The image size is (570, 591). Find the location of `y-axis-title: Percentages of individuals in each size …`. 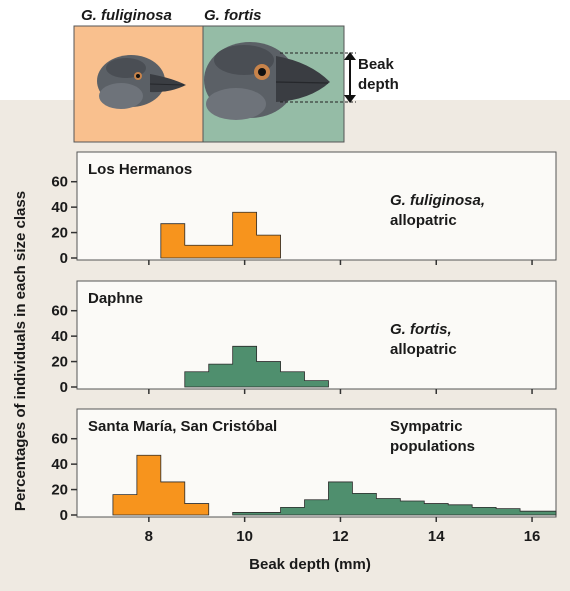

y-axis-title: Percentages of individuals in each size … is located at coordinates (20, 351).